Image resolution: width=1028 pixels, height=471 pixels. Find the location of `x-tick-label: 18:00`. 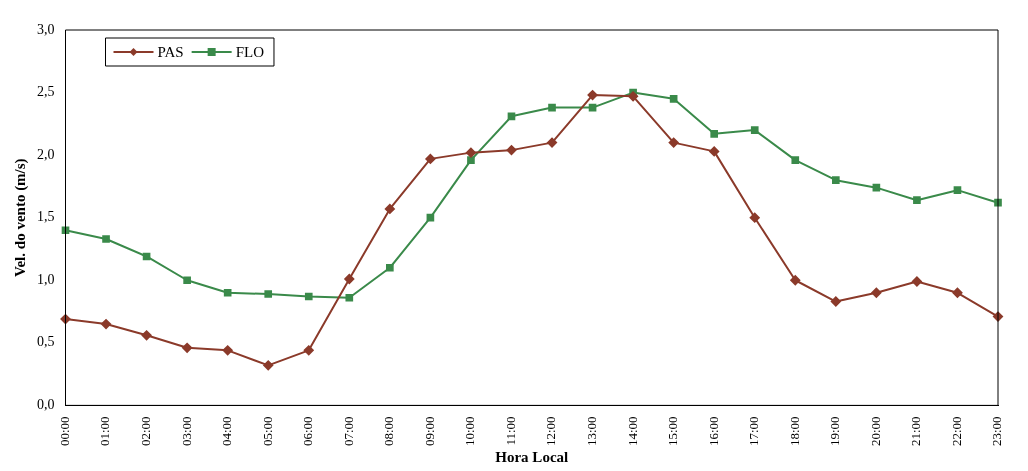

x-tick-label: 18:00 is located at coordinates (794, 431).